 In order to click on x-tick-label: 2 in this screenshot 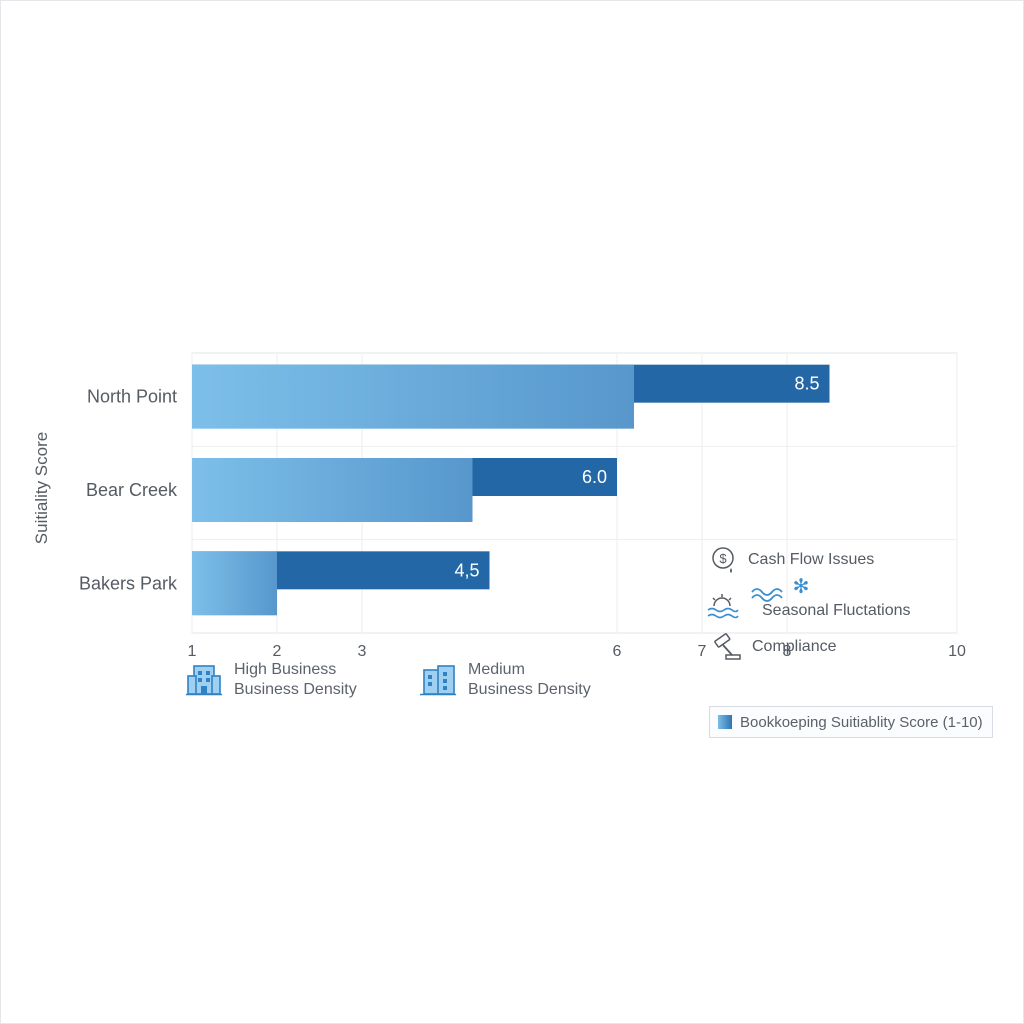, I will do `click(277, 651)`.